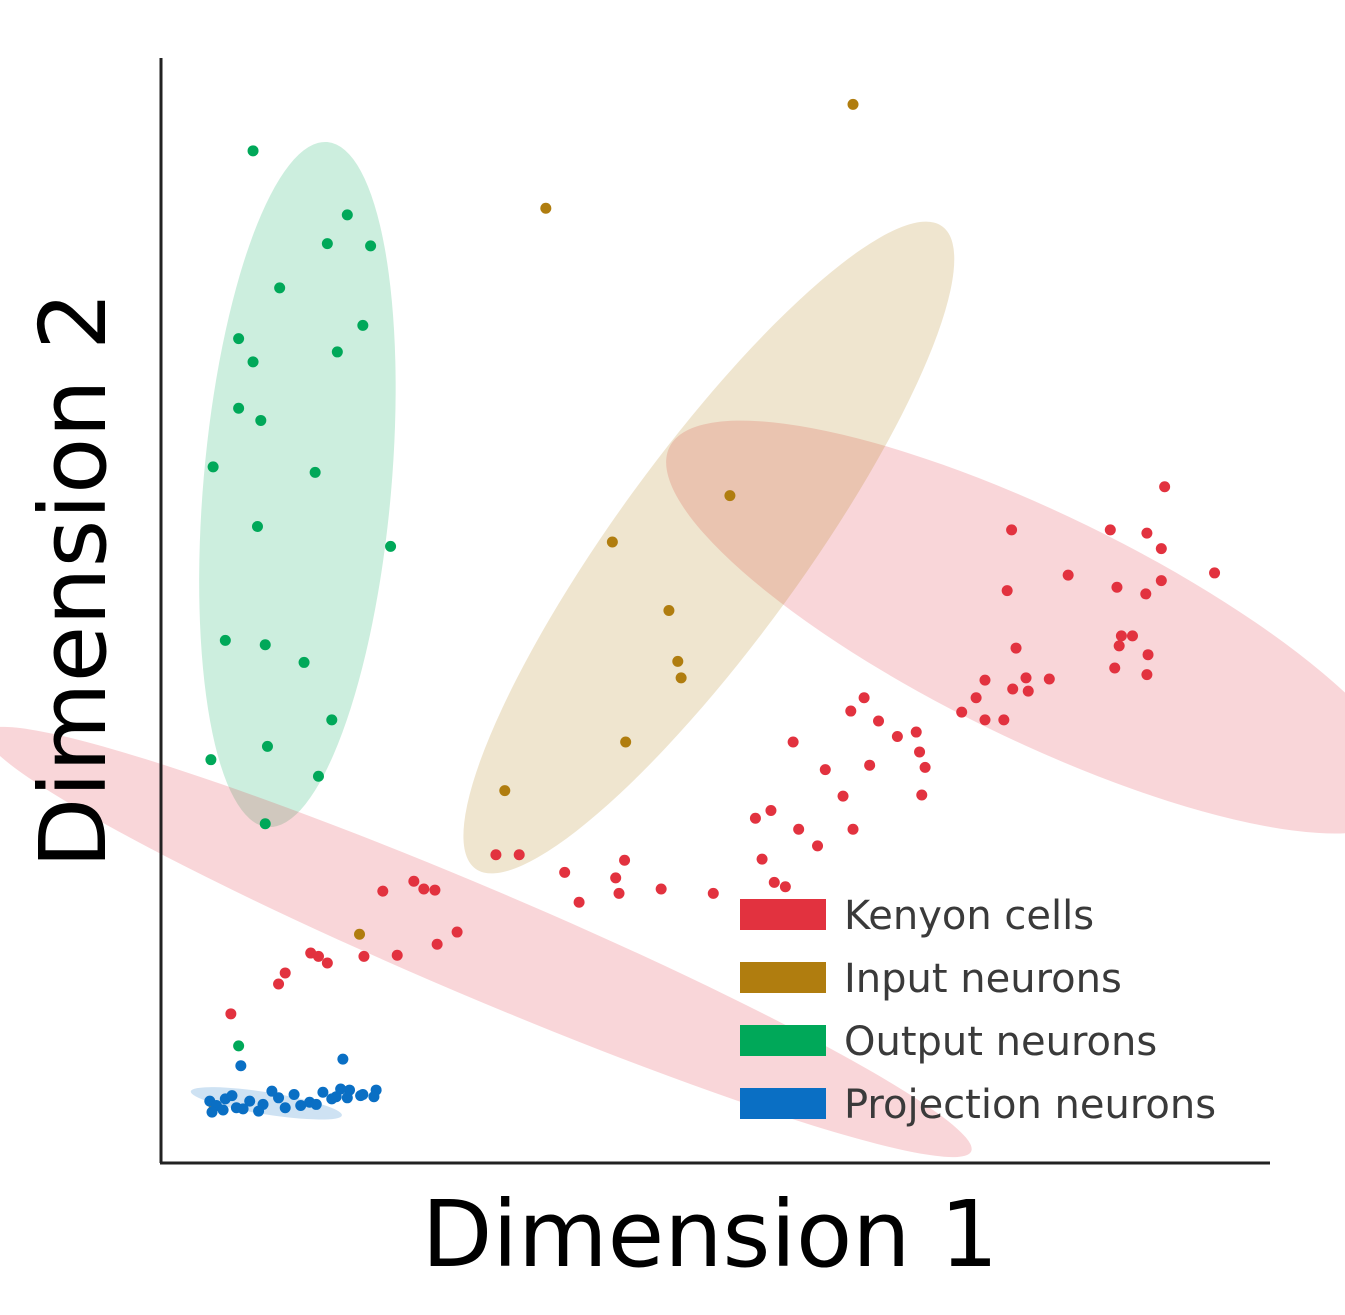 Image resolution: width=1345 pixels, height=1315 pixels. What do you see at coordinates (73, 580) in the screenshot?
I see `y-axis-title: Dimension 2` at bounding box center [73, 580].